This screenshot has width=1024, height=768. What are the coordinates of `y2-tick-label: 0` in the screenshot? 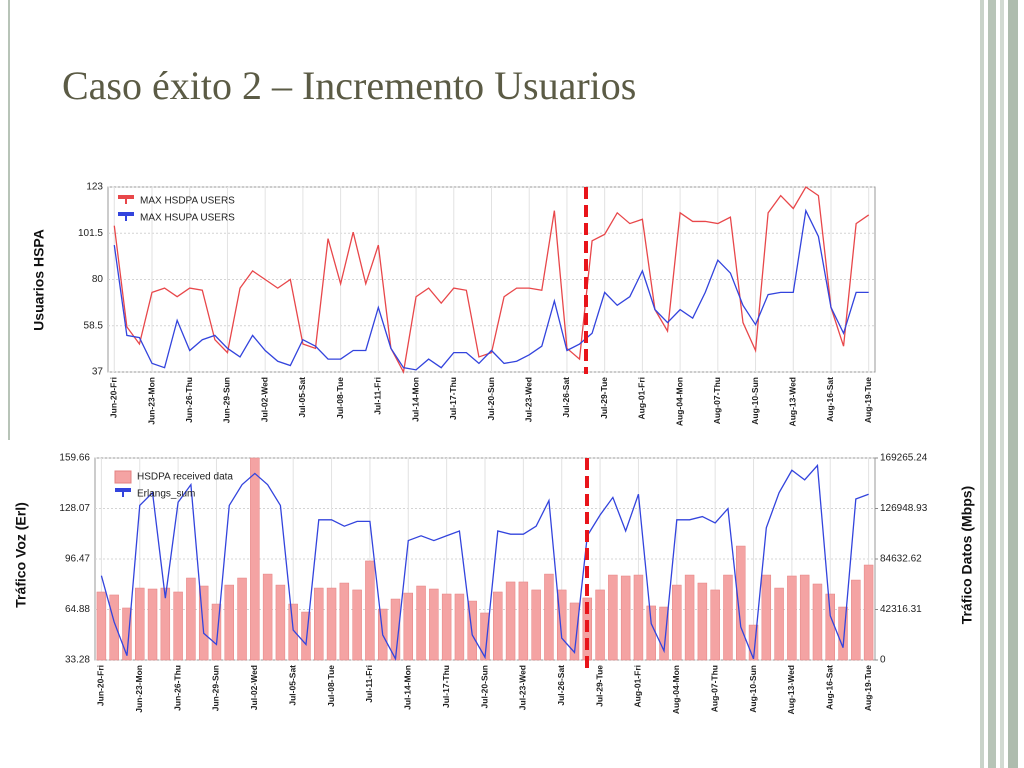 It's located at (883, 660).